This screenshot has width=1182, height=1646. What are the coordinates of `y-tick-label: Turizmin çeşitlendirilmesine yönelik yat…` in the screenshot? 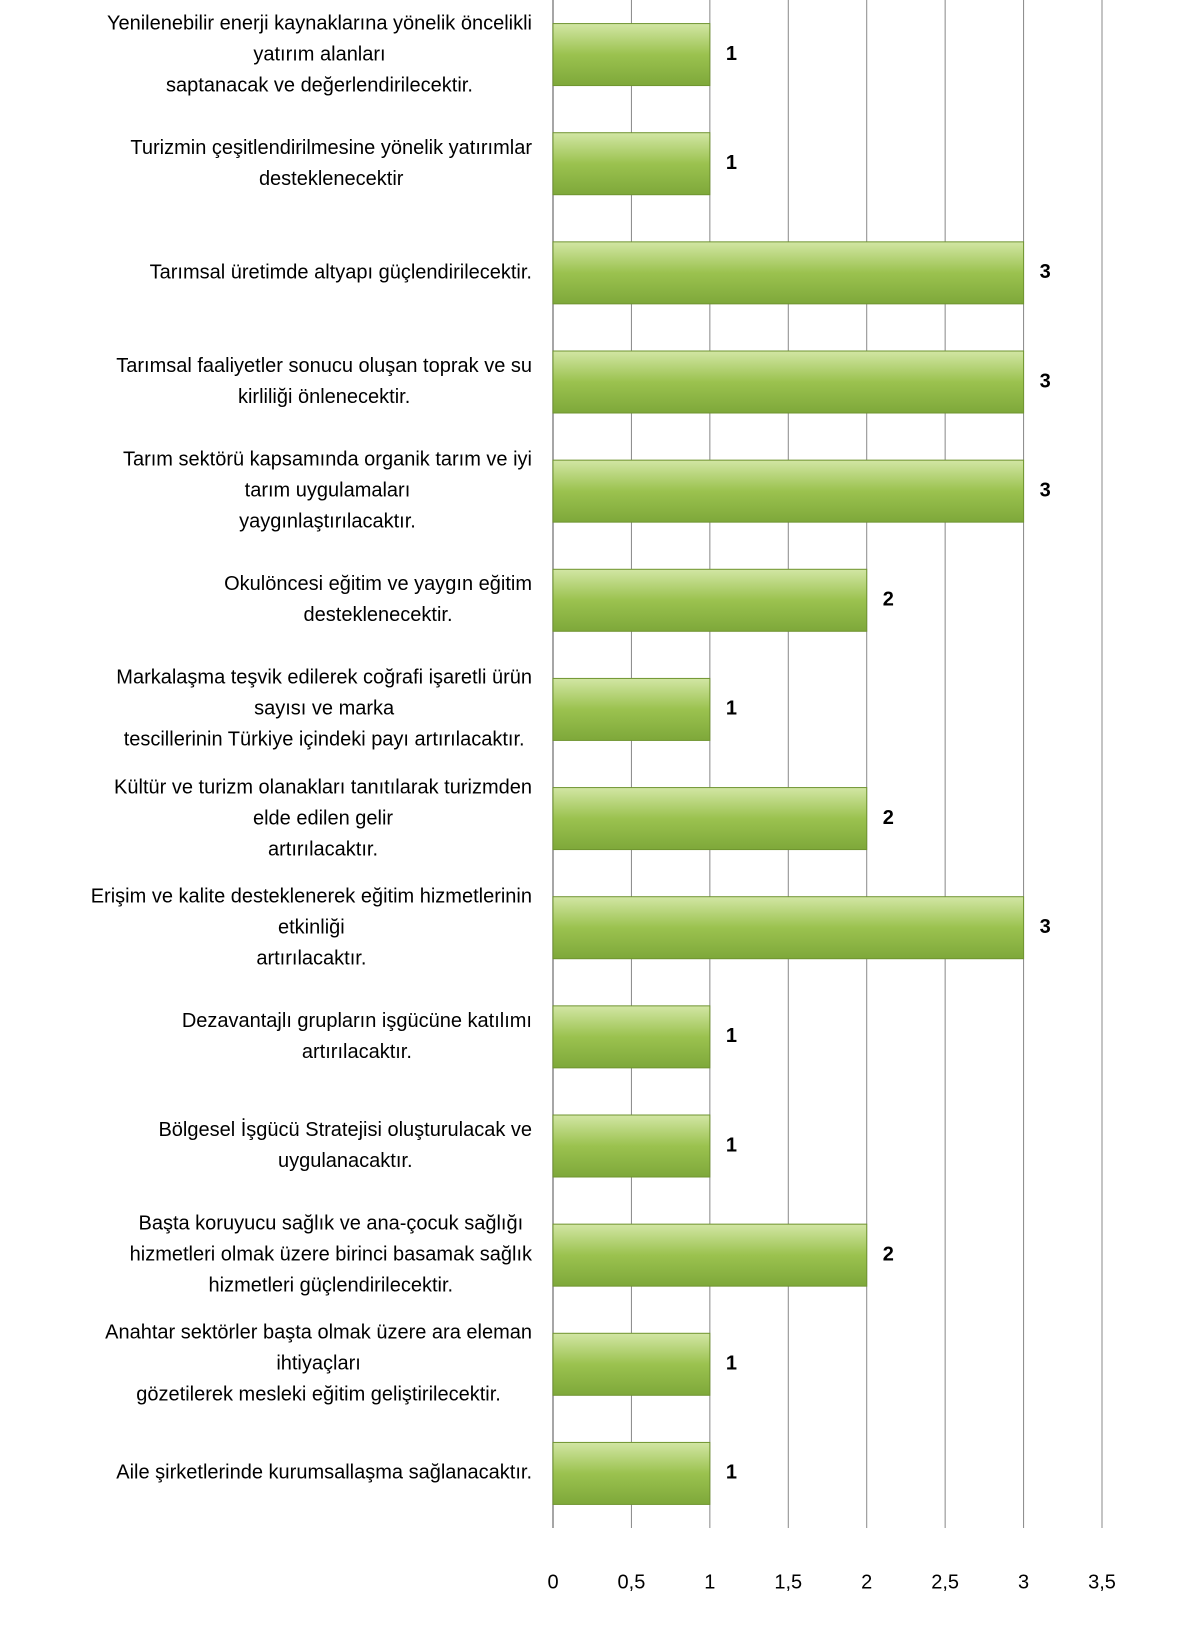 It's located at (331, 163).